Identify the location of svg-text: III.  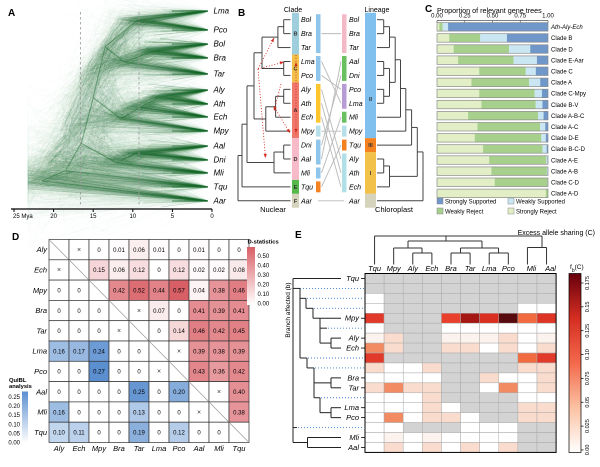
(370, 146).